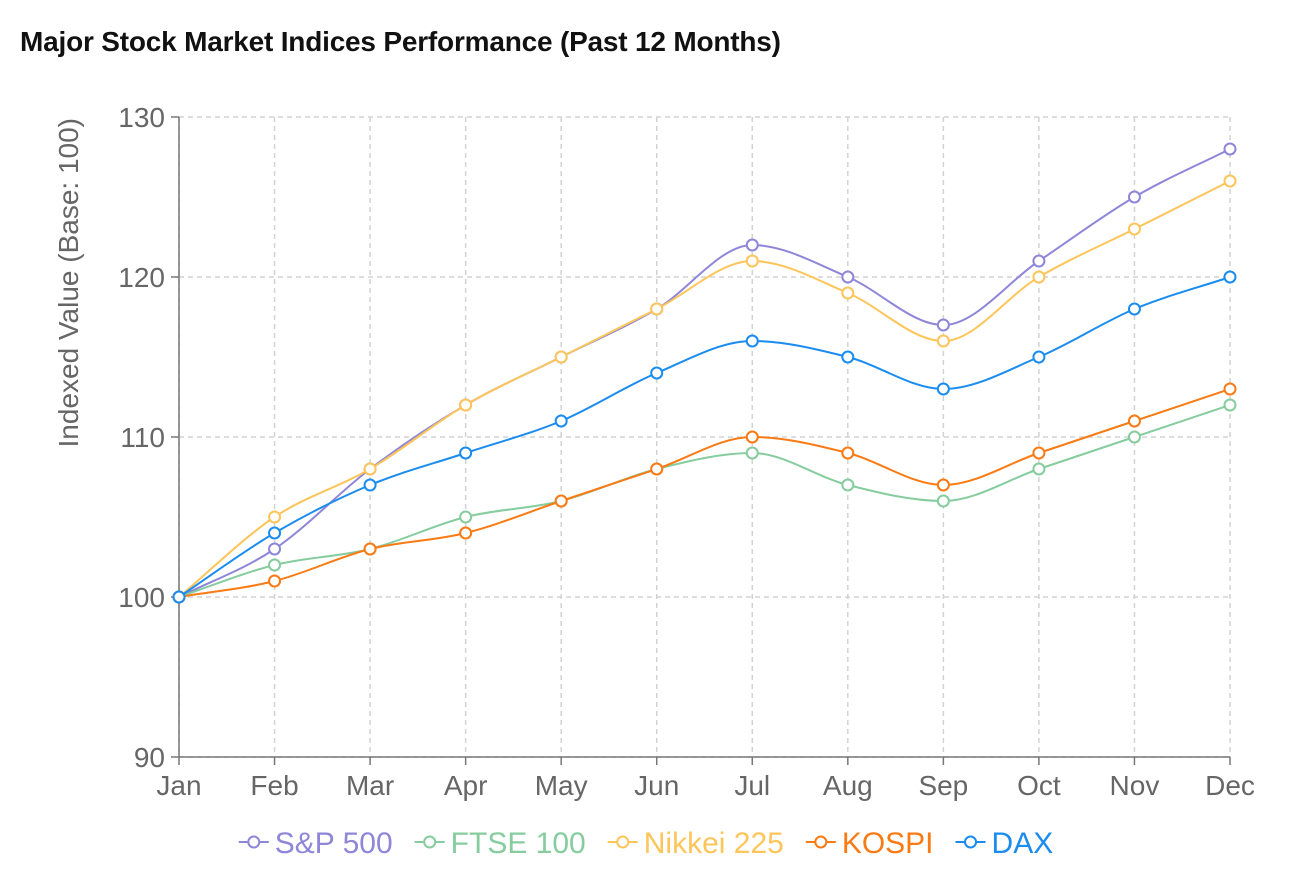  I want to click on x-tick-label: Jul, so click(752, 785).